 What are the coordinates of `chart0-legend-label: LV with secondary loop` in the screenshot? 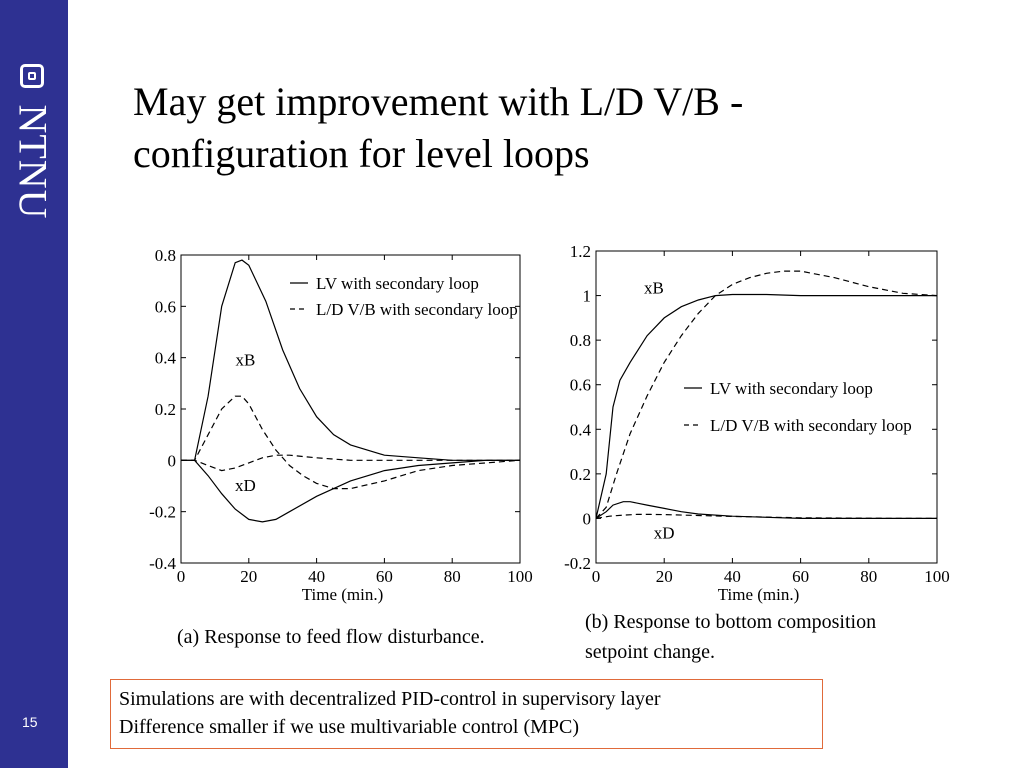 It's located at (397, 283).